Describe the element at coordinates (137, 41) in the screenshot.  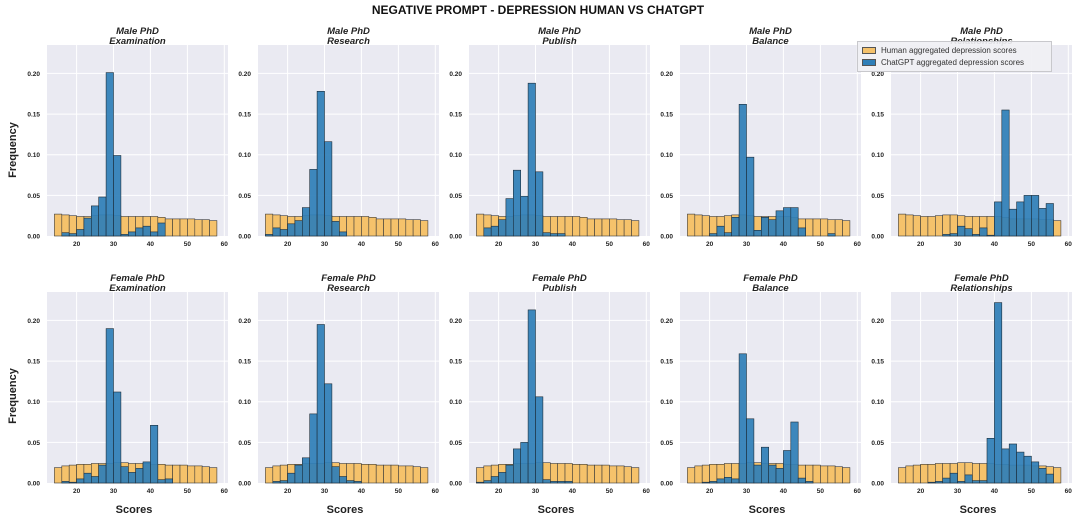
I see `panel-title-line-2: Examination` at that location.